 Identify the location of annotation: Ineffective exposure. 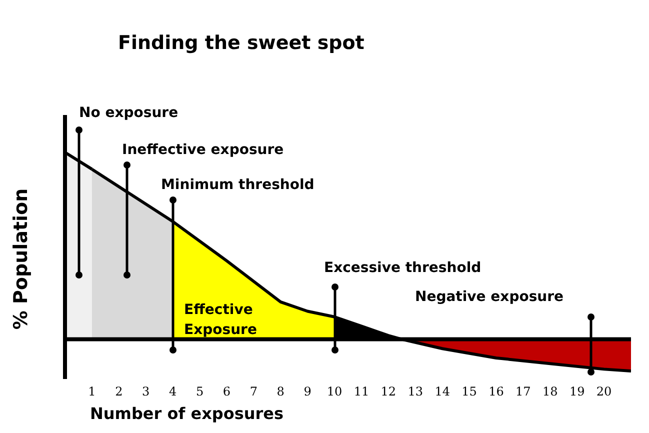
(203, 150).